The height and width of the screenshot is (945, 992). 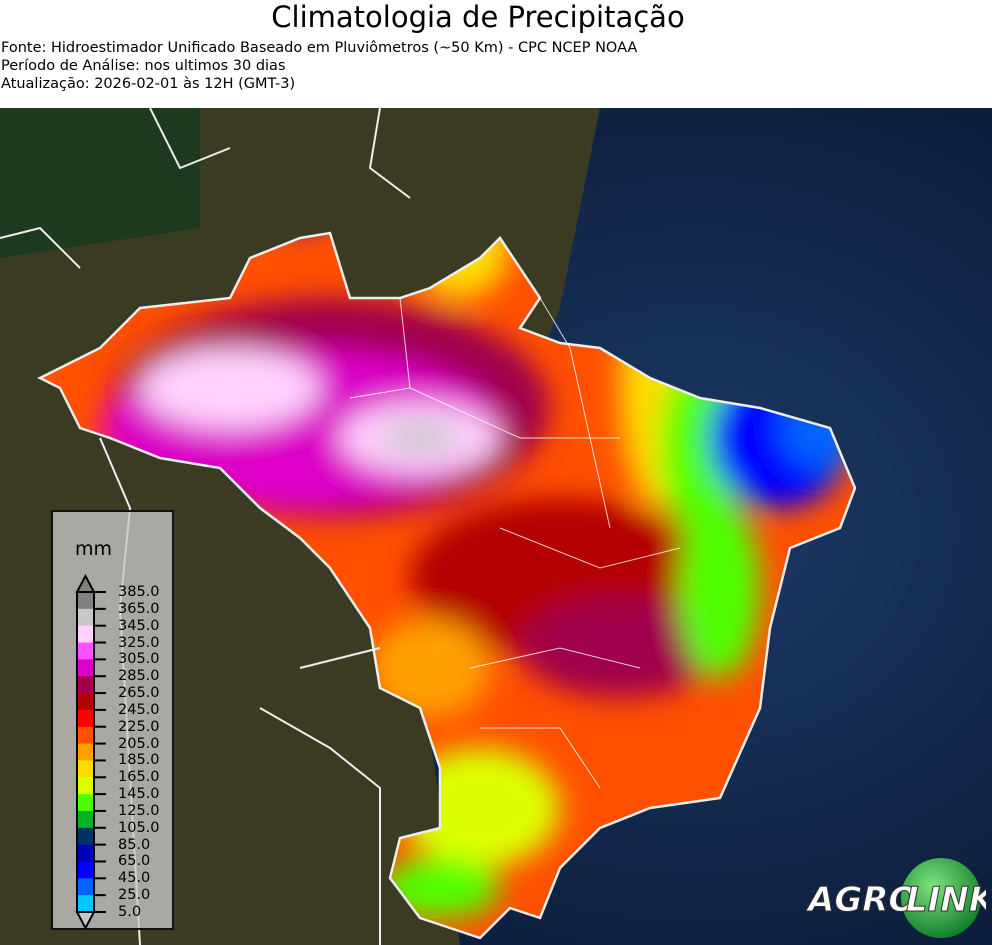 I want to click on colorbar-tick-label: 65.0, so click(x=134, y=861).